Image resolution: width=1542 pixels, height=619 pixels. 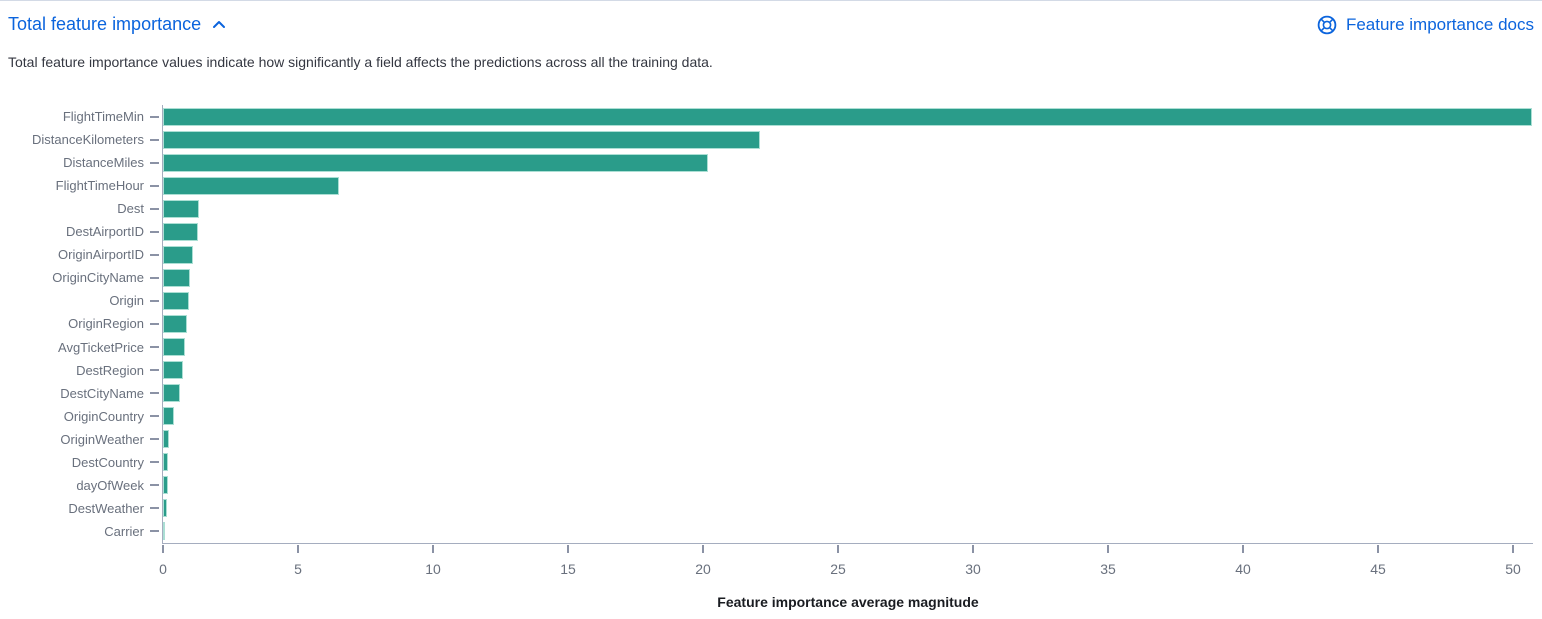 I want to click on bar-DestCountry, so click(x=166, y=462).